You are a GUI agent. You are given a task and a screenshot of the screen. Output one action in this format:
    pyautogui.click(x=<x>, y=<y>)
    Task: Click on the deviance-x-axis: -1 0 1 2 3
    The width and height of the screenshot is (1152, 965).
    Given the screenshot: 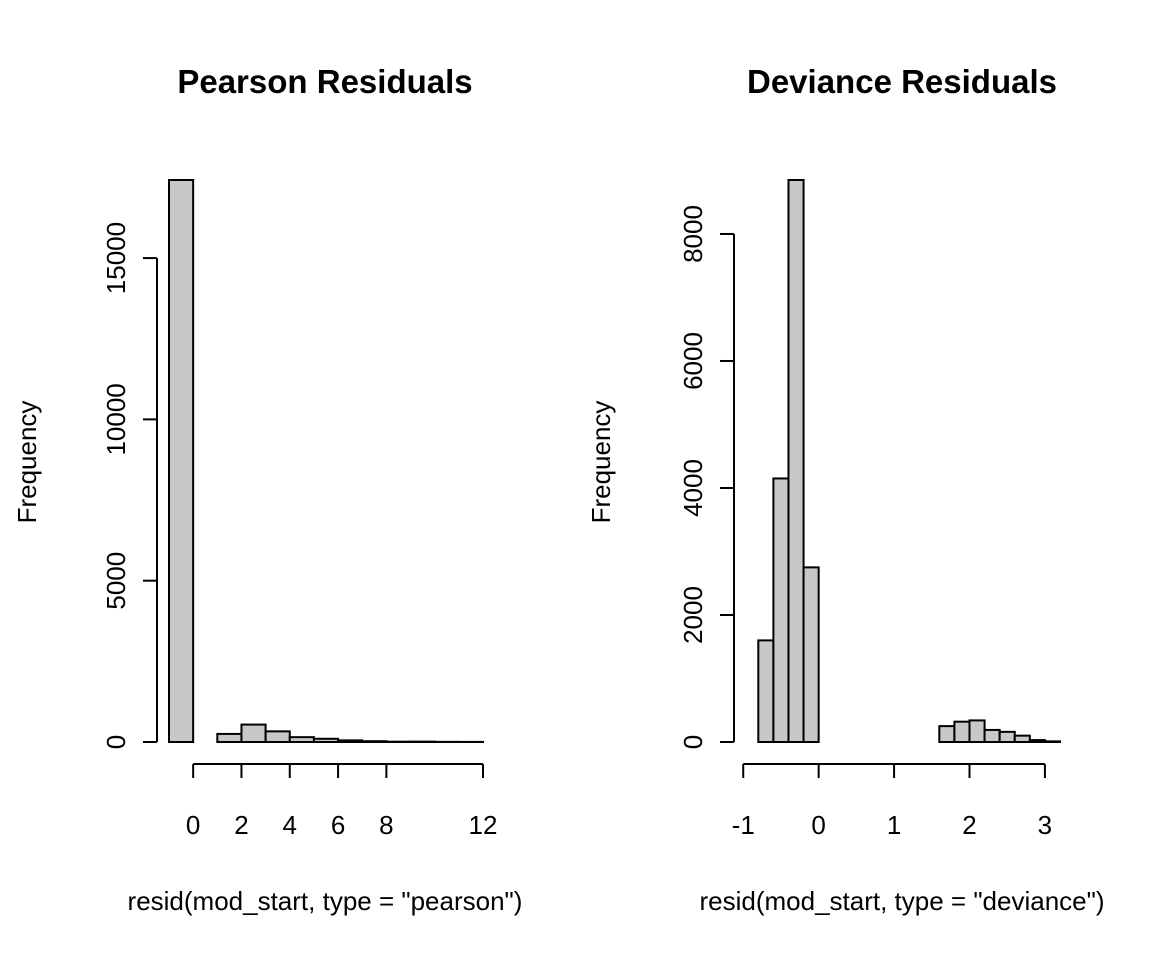 What is the action you would take?
    pyautogui.click(x=892, y=802)
    